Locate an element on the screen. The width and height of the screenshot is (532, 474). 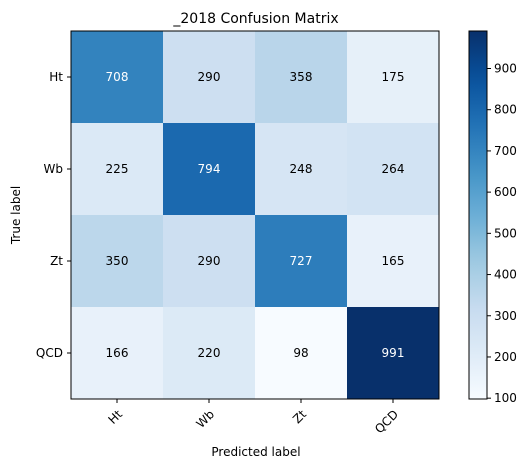
colorbar-tick-label: 700 is located at coordinates (505, 151).